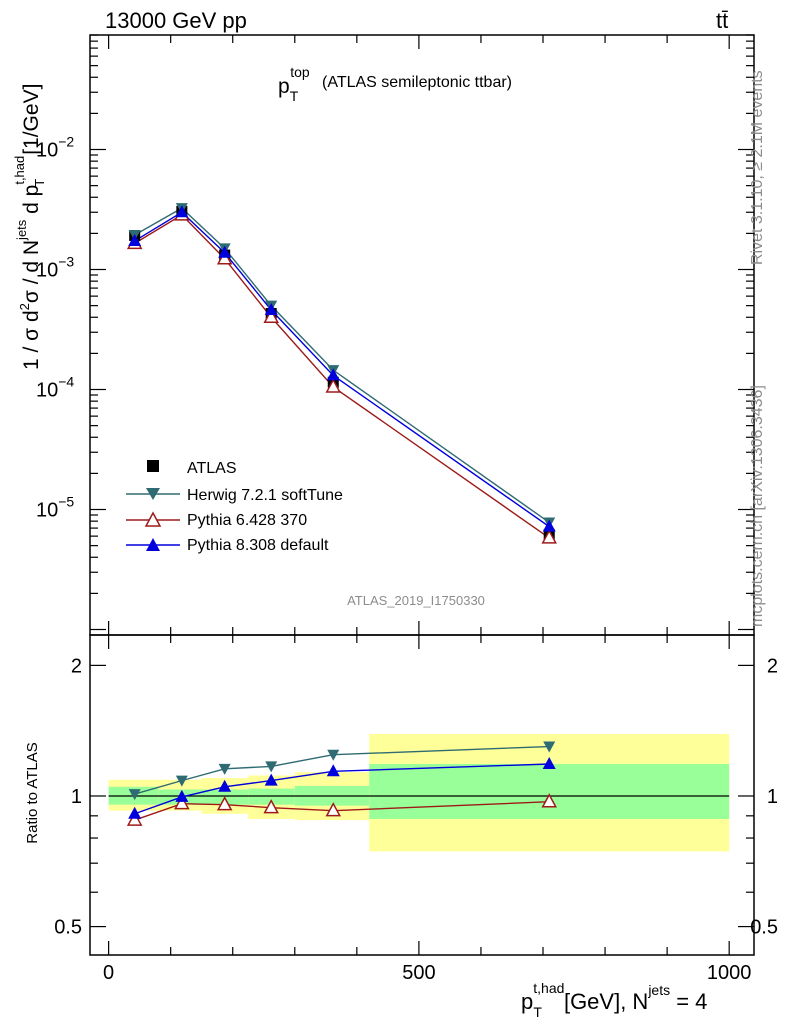 This screenshot has height=1024, width=786. I want to click on legend-entry-herwig: Herwig 7.2.1 softTune, so click(234, 495).